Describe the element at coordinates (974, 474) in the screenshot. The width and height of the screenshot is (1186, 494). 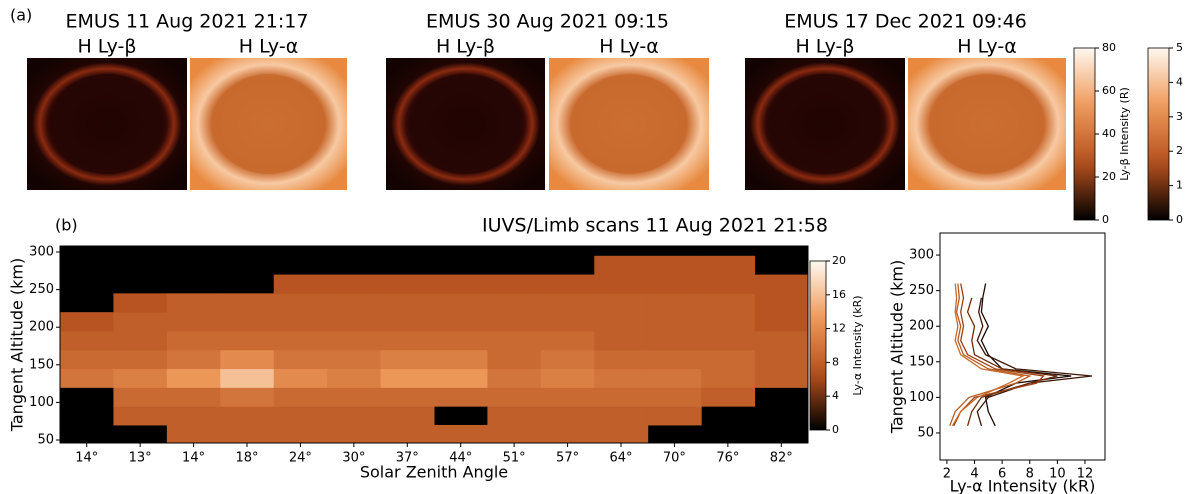
I see `x-tick-label: 4` at that location.